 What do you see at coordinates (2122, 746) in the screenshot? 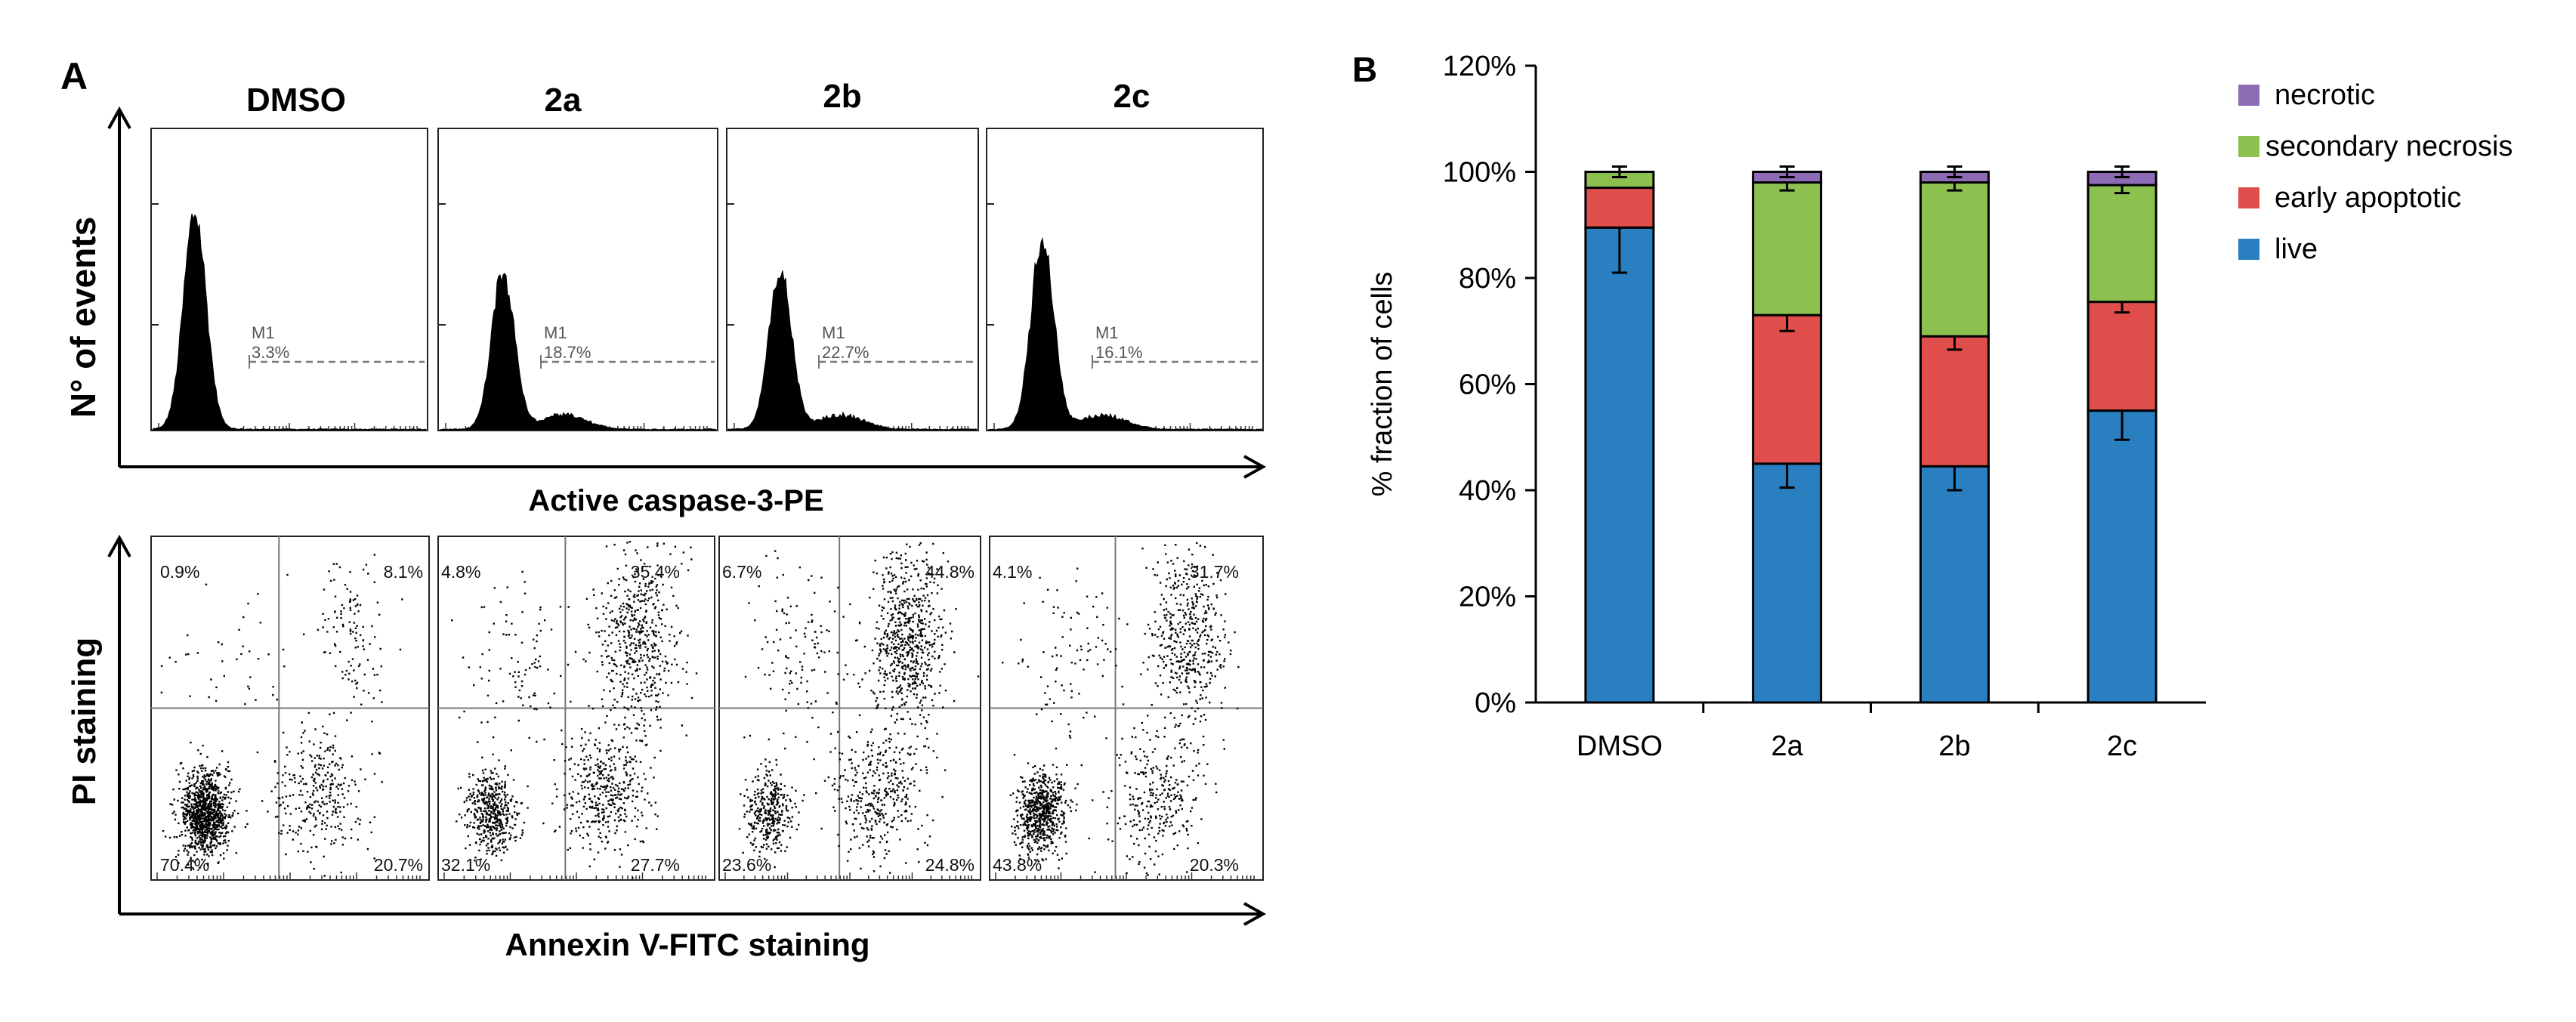
I see `x-tick-label: 2c` at bounding box center [2122, 746].